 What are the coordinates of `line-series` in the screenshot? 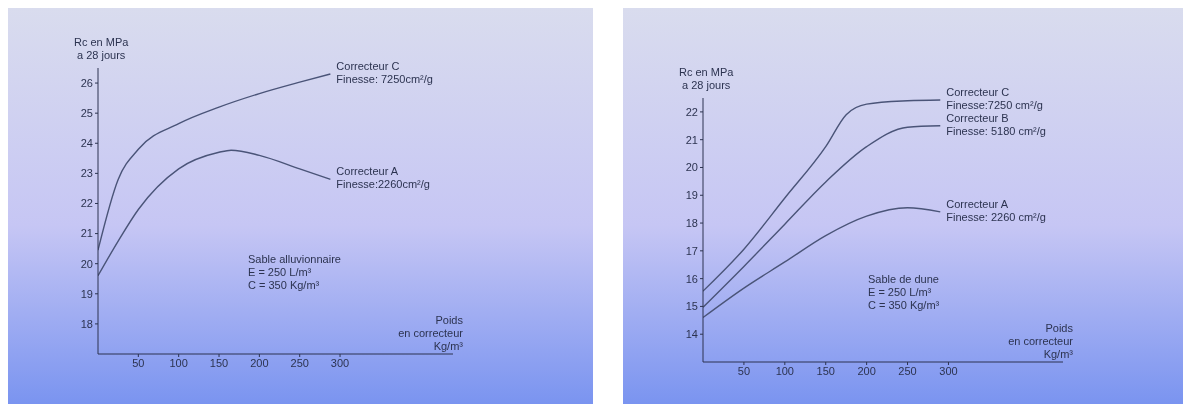 It's located at (822, 263).